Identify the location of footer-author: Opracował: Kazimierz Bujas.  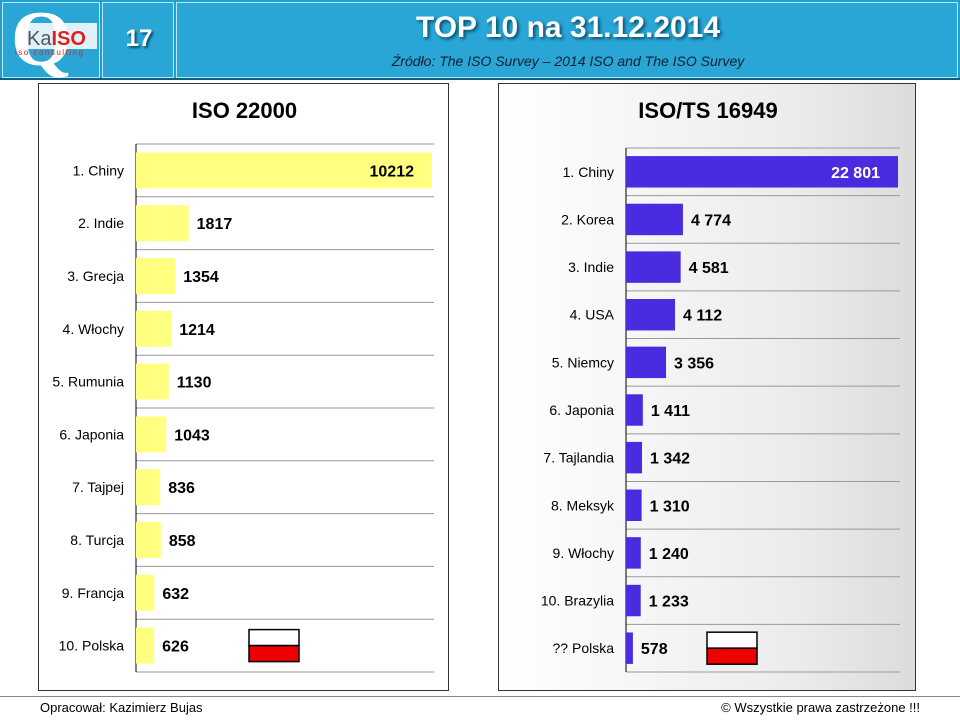
(121, 707).